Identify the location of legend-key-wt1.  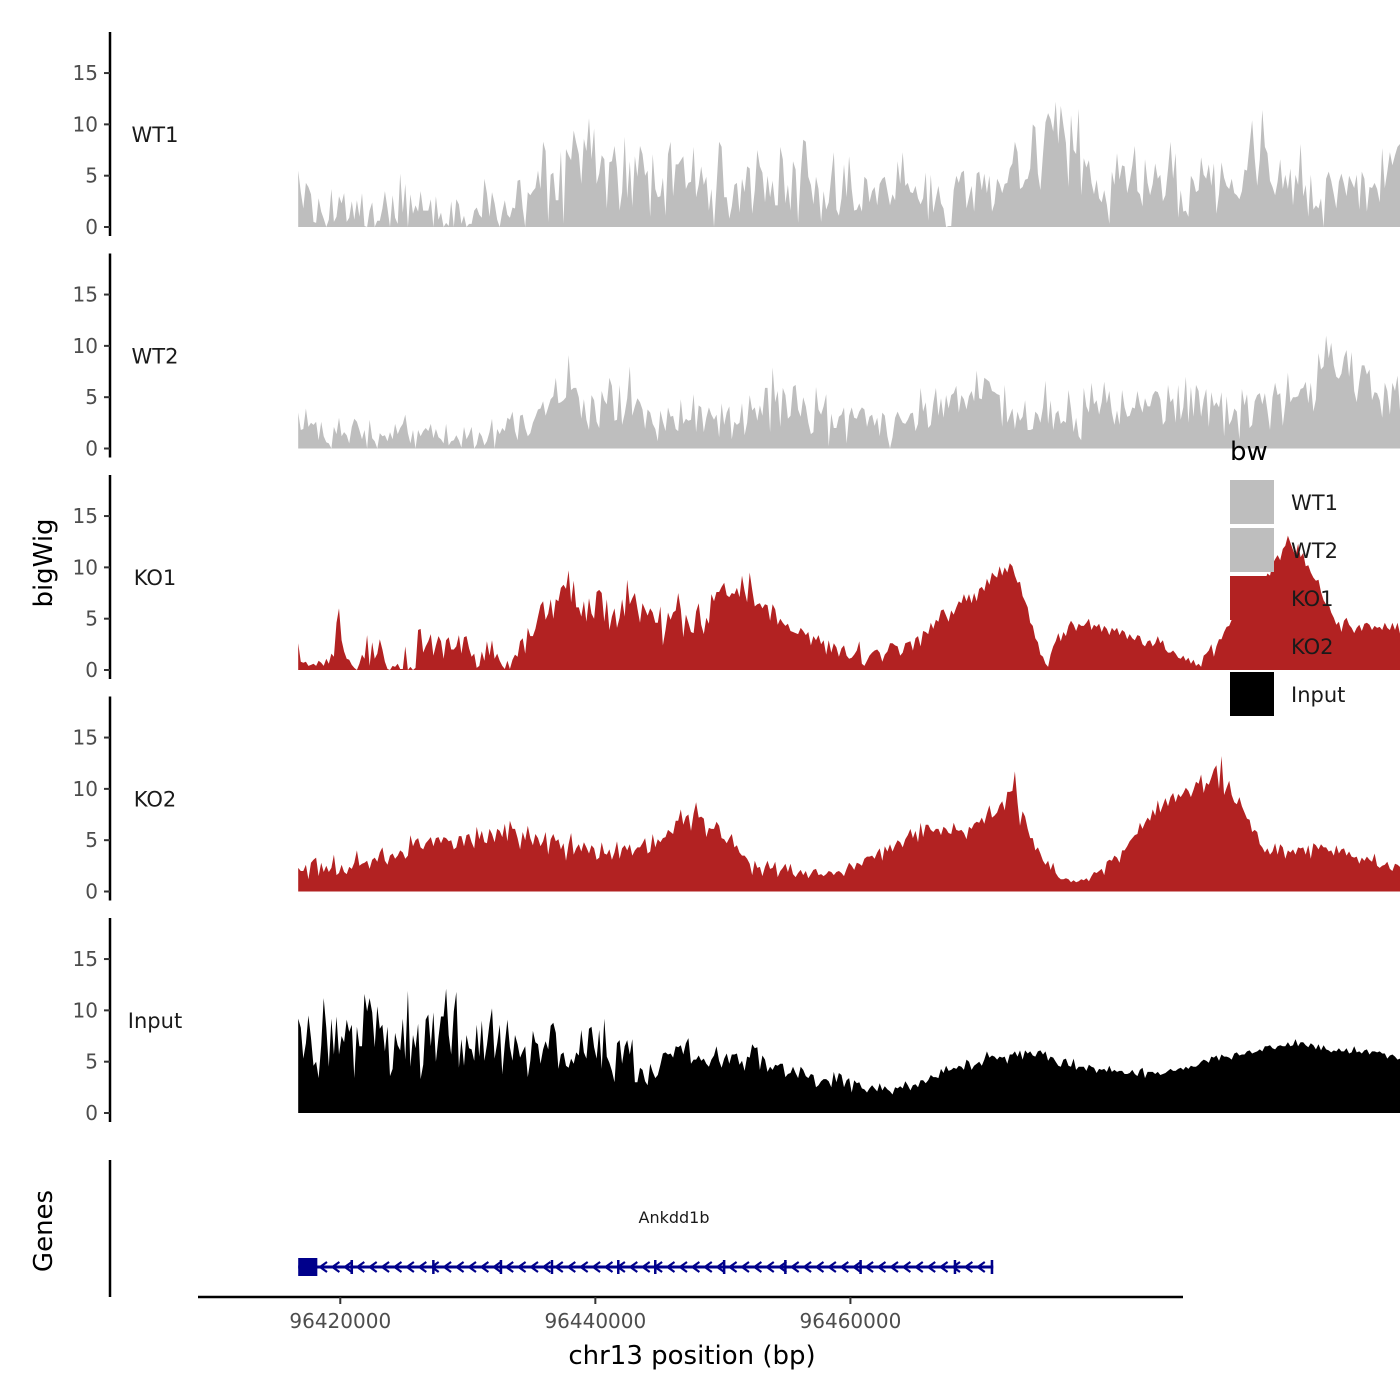
(1252, 502).